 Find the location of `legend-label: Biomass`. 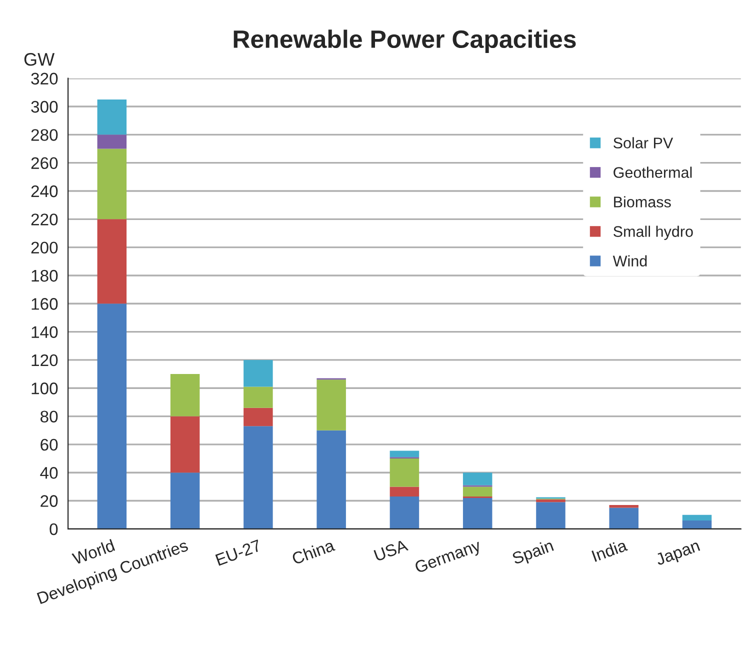

legend-label: Biomass is located at coordinates (642, 202).